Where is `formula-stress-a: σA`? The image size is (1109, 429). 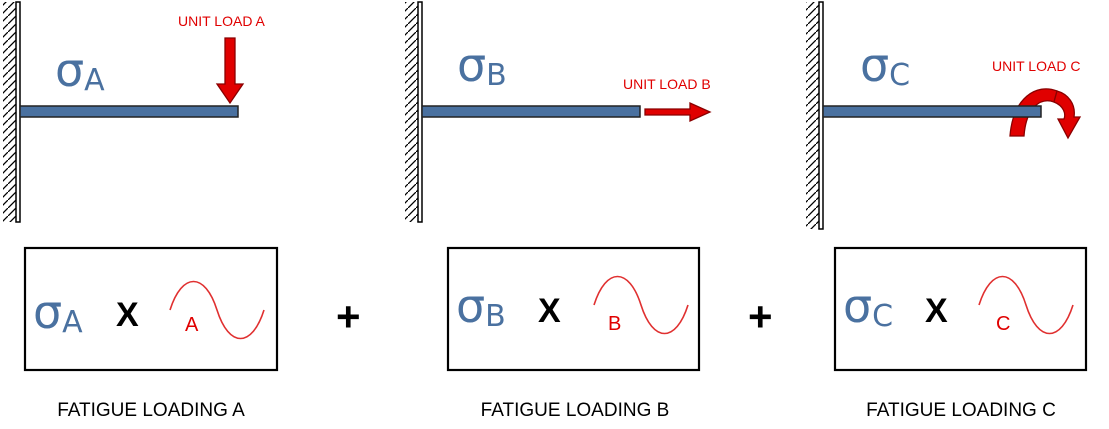 formula-stress-a: σA is located at coordinates (58, 312).